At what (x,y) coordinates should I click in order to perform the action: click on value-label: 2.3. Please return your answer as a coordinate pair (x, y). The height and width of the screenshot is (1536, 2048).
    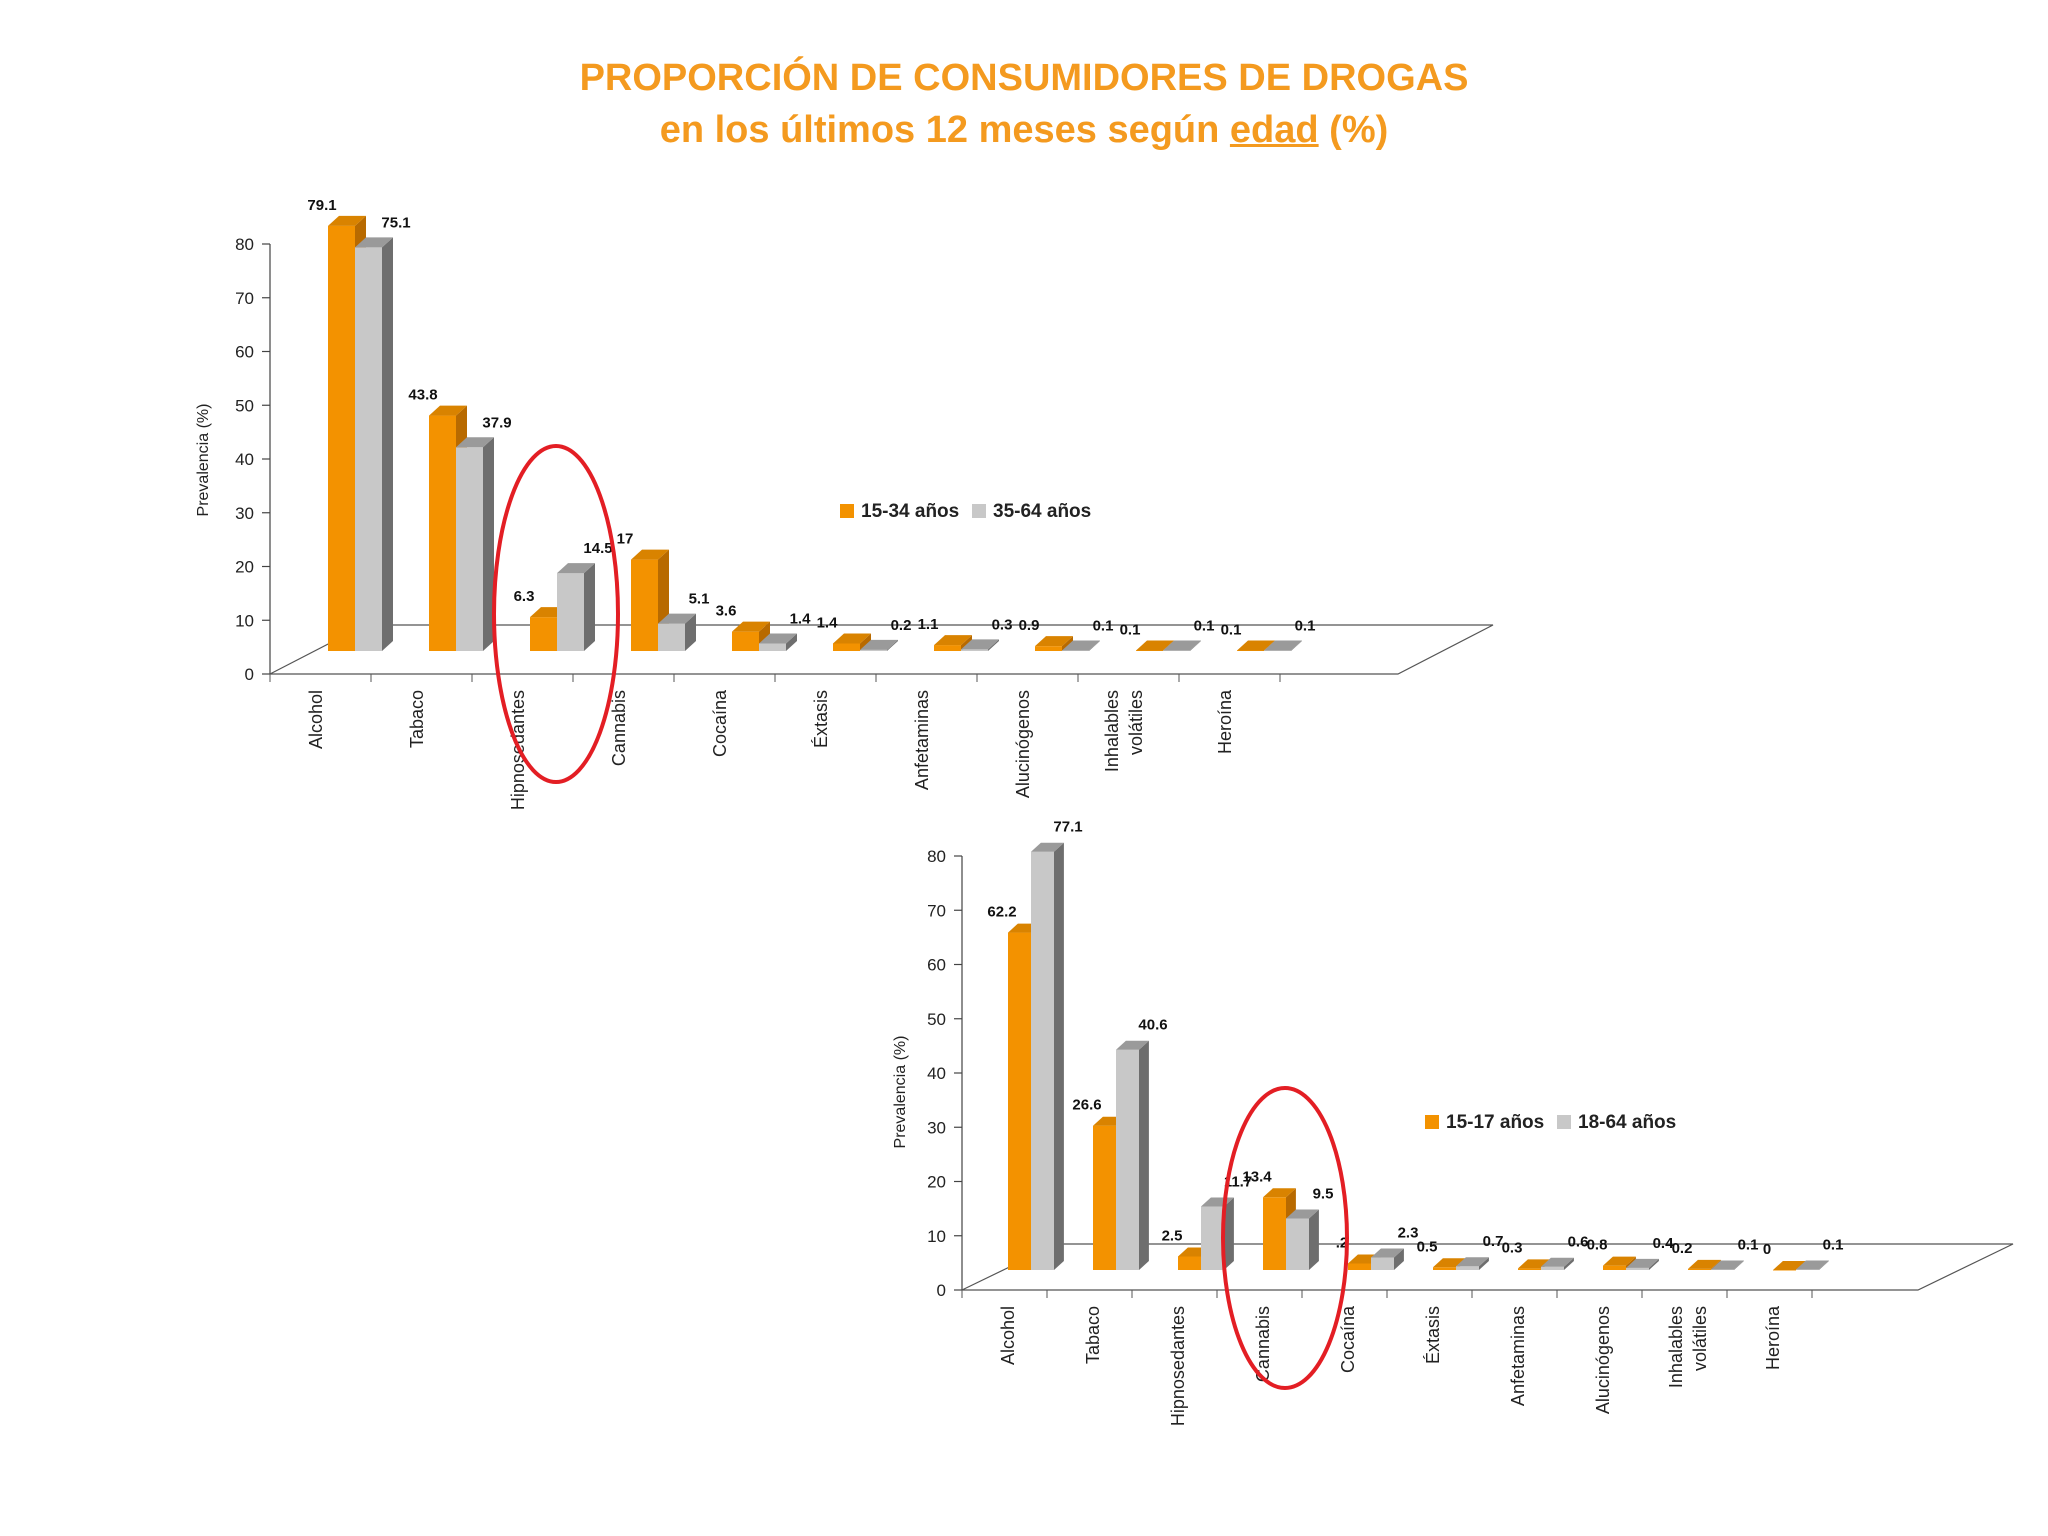
    Looking at the image, I should click on (1408, 1233).